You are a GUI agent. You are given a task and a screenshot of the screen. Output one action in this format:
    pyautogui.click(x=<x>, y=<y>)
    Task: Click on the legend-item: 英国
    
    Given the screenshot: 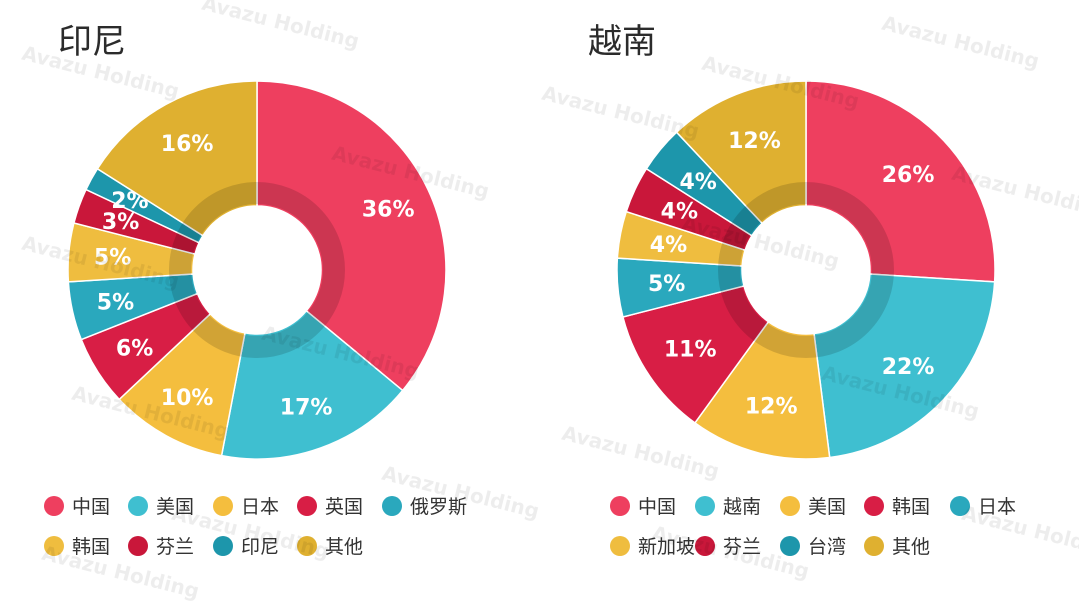 What is the action you would take?
    pyautogui.click(x=330, y=505)
    